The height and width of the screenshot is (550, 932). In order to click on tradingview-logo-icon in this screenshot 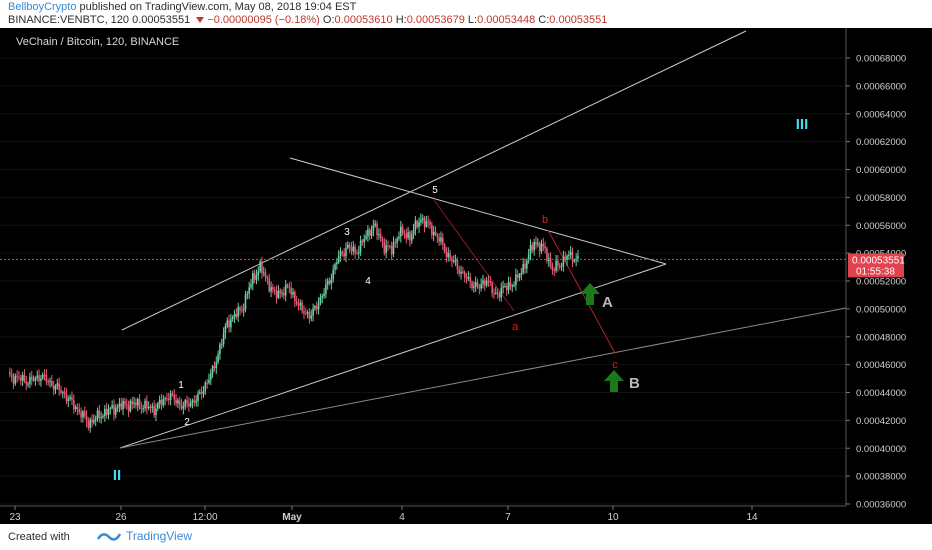, I will do `click(109, 537)`.